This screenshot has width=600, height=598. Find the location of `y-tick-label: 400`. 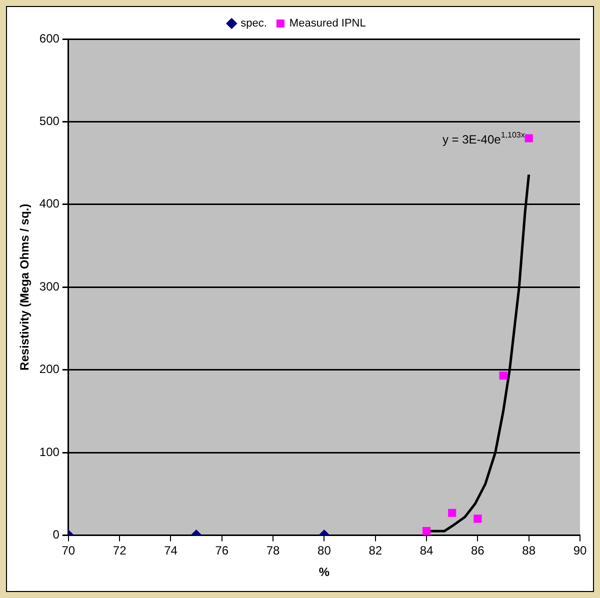

y-tick-label: 400 is located at coordinates (49, 203).